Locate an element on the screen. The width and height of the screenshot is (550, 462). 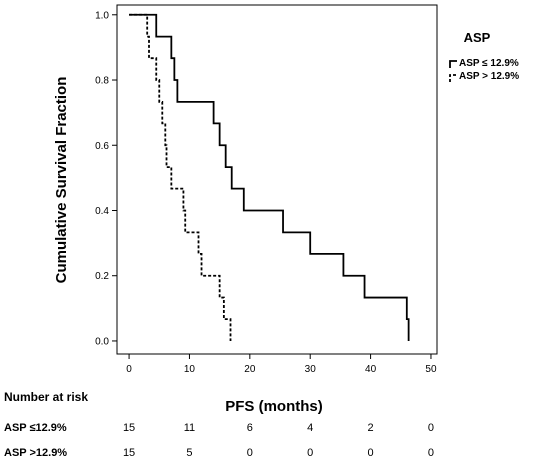
x-tick-label: 10 is located at coordinates (190, 369).